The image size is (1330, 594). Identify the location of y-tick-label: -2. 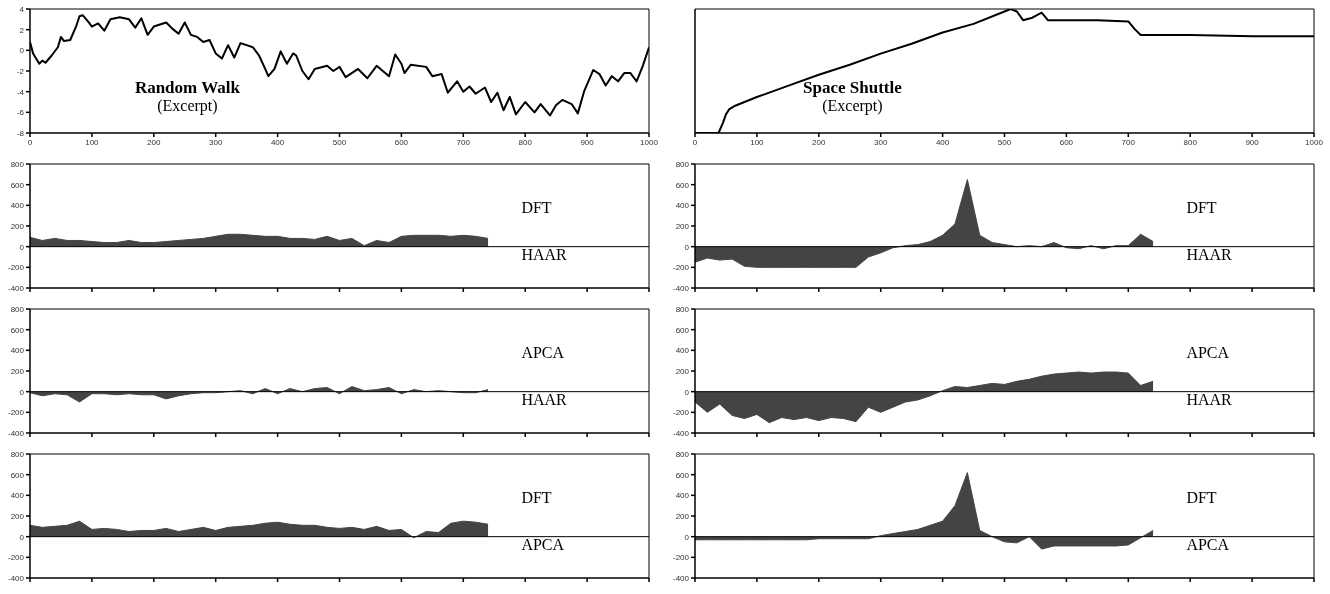
(20, 71).